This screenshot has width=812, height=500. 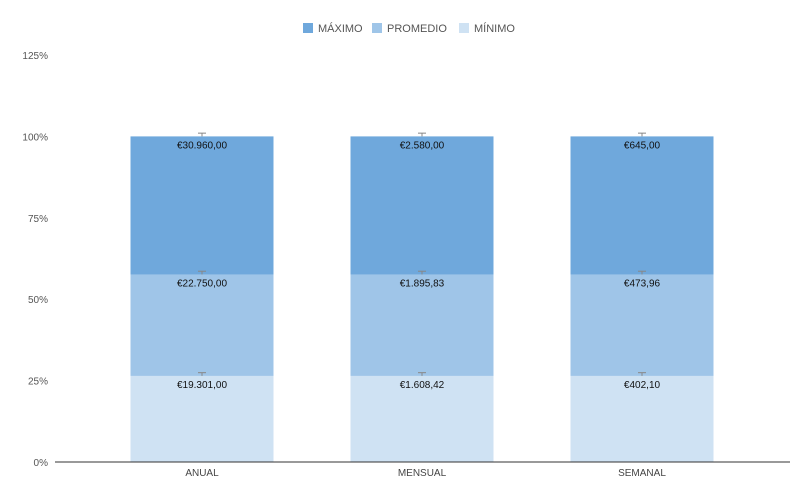 I want to click on y-tick-label: 125%, so click(x=35, y=56).